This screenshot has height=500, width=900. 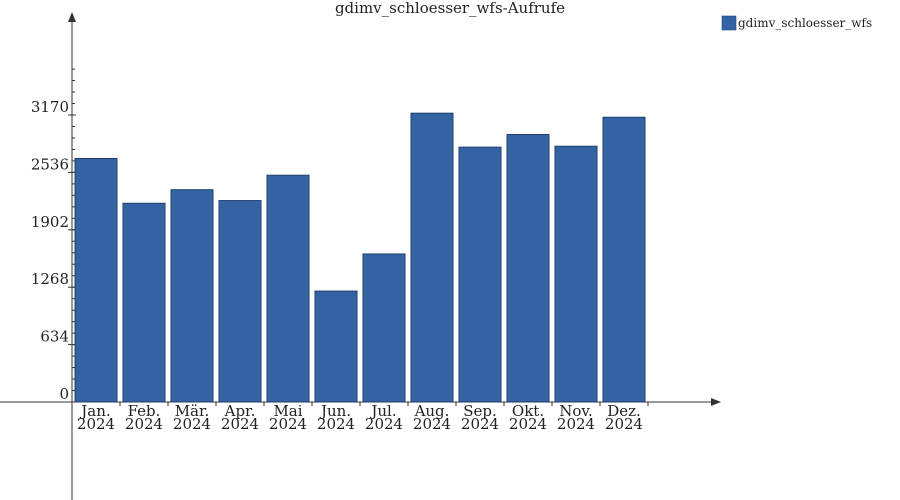 What do you see at coordinates (54, 337) in the screenshot?
I see `y-tick-label-1: 634` at bounding box center [54, 337].